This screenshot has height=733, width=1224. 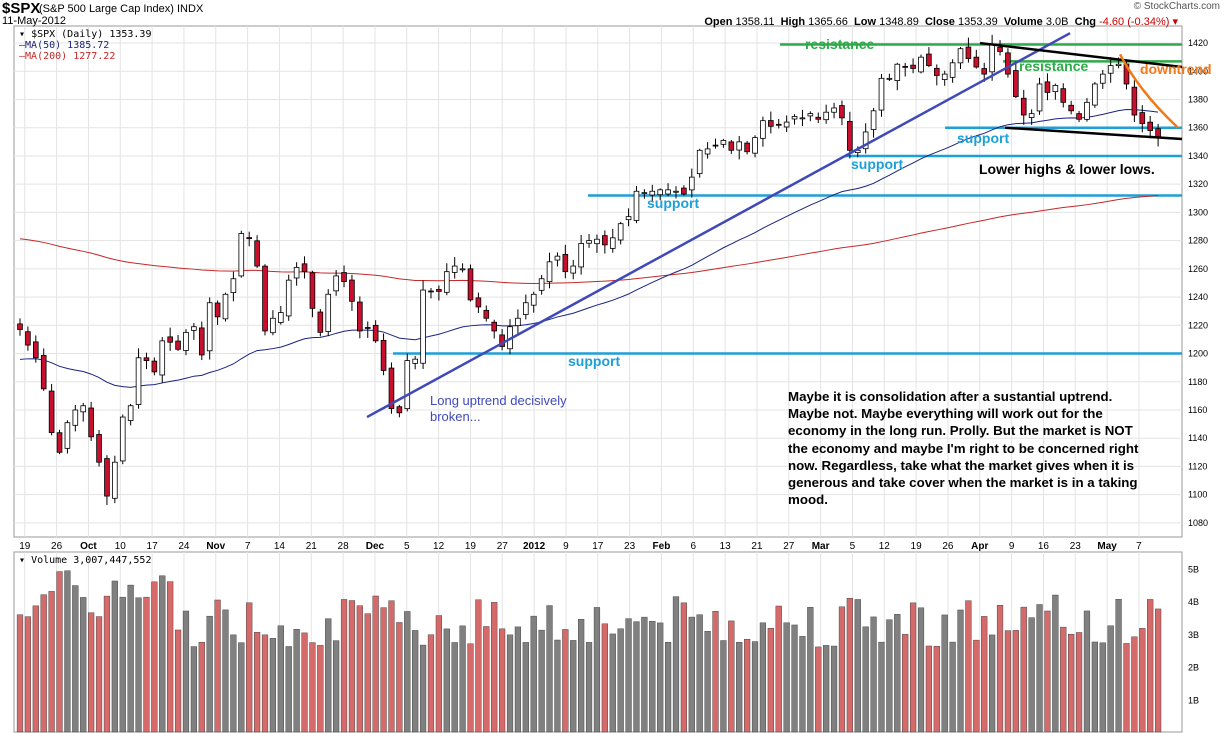 I want to click on time-tick-label: 14, so click(x=280, y=546).